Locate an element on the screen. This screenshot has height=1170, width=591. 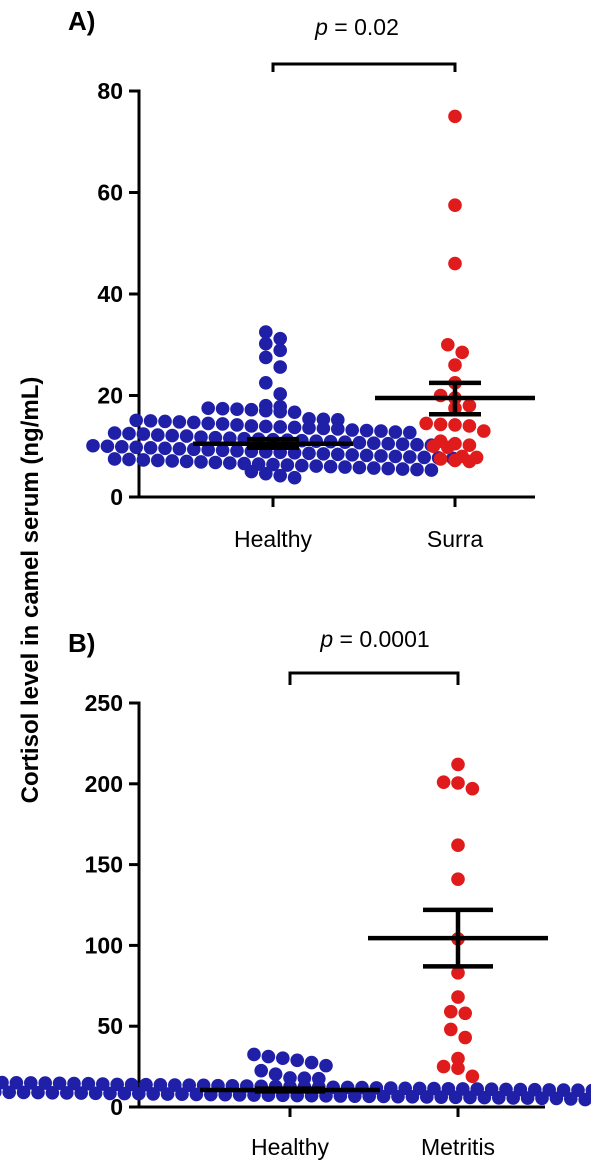
panel-a-category-label: Surra is located at coordinates (455, 539).